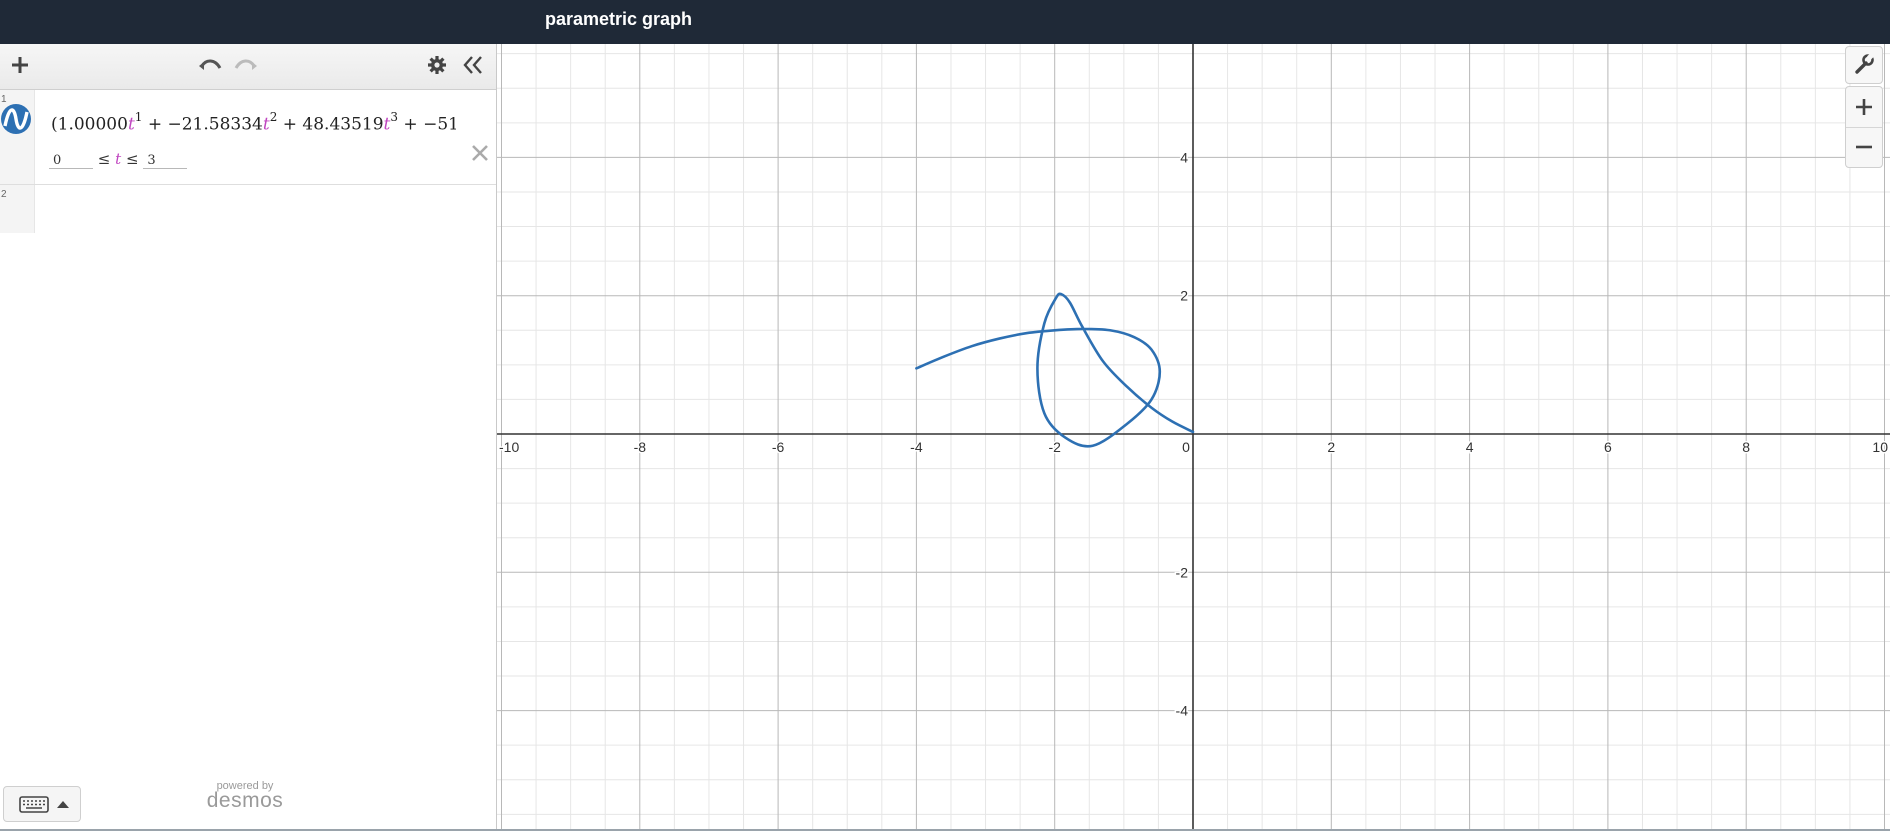  Describe the element at coordinates (245, 800) in the screenshot. I see `desmos-logo: desmos` at that location.